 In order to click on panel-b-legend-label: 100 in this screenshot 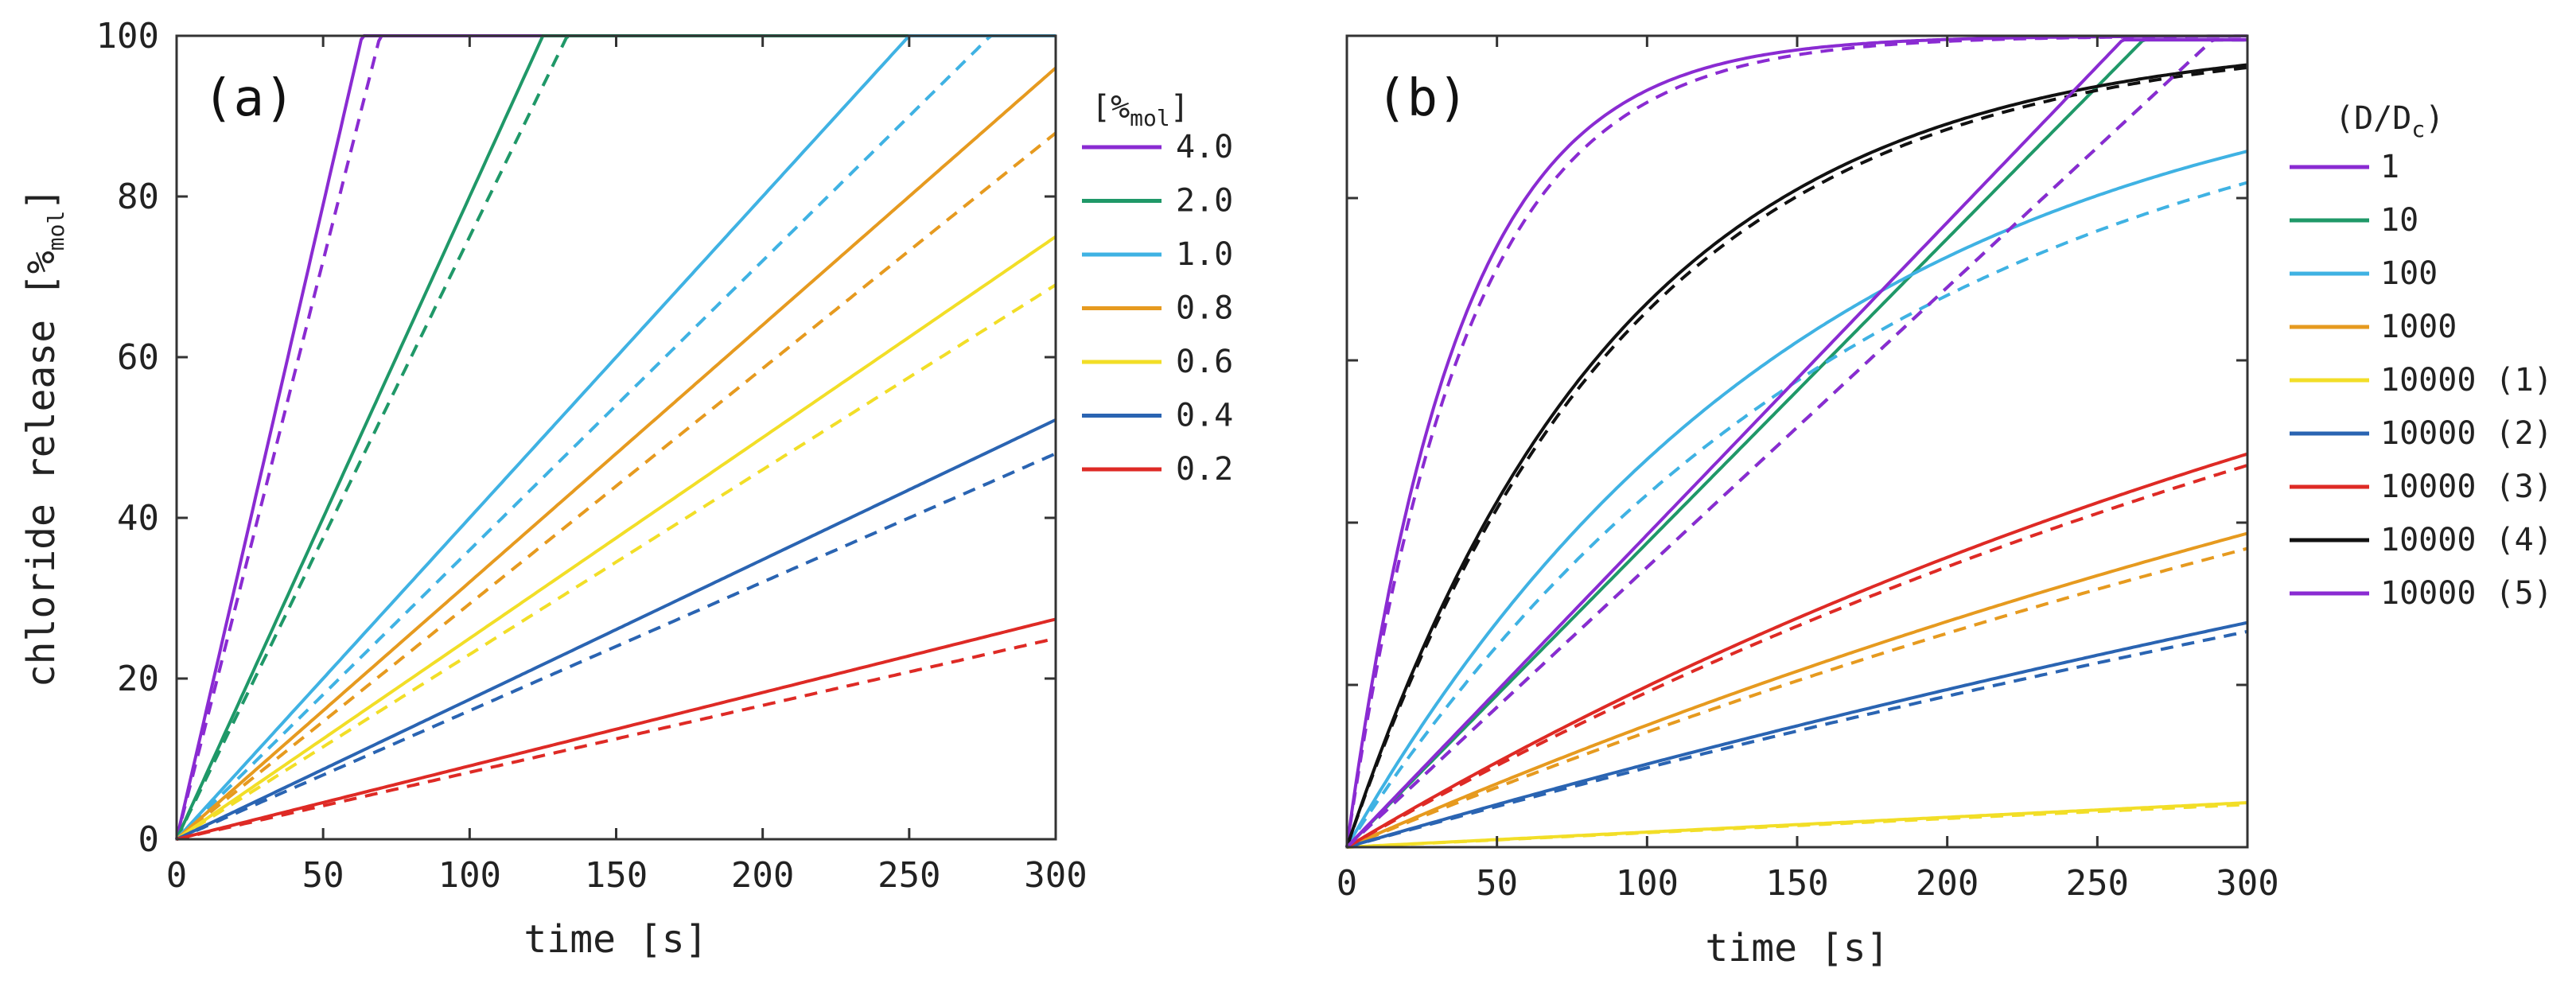, I will do `click(2409, 273)`.